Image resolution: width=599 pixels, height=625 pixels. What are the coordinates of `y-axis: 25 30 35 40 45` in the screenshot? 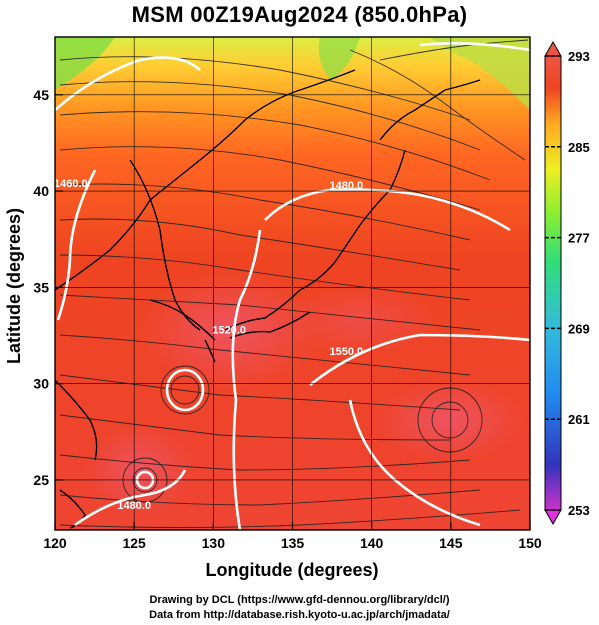 It's located at (48, 287).